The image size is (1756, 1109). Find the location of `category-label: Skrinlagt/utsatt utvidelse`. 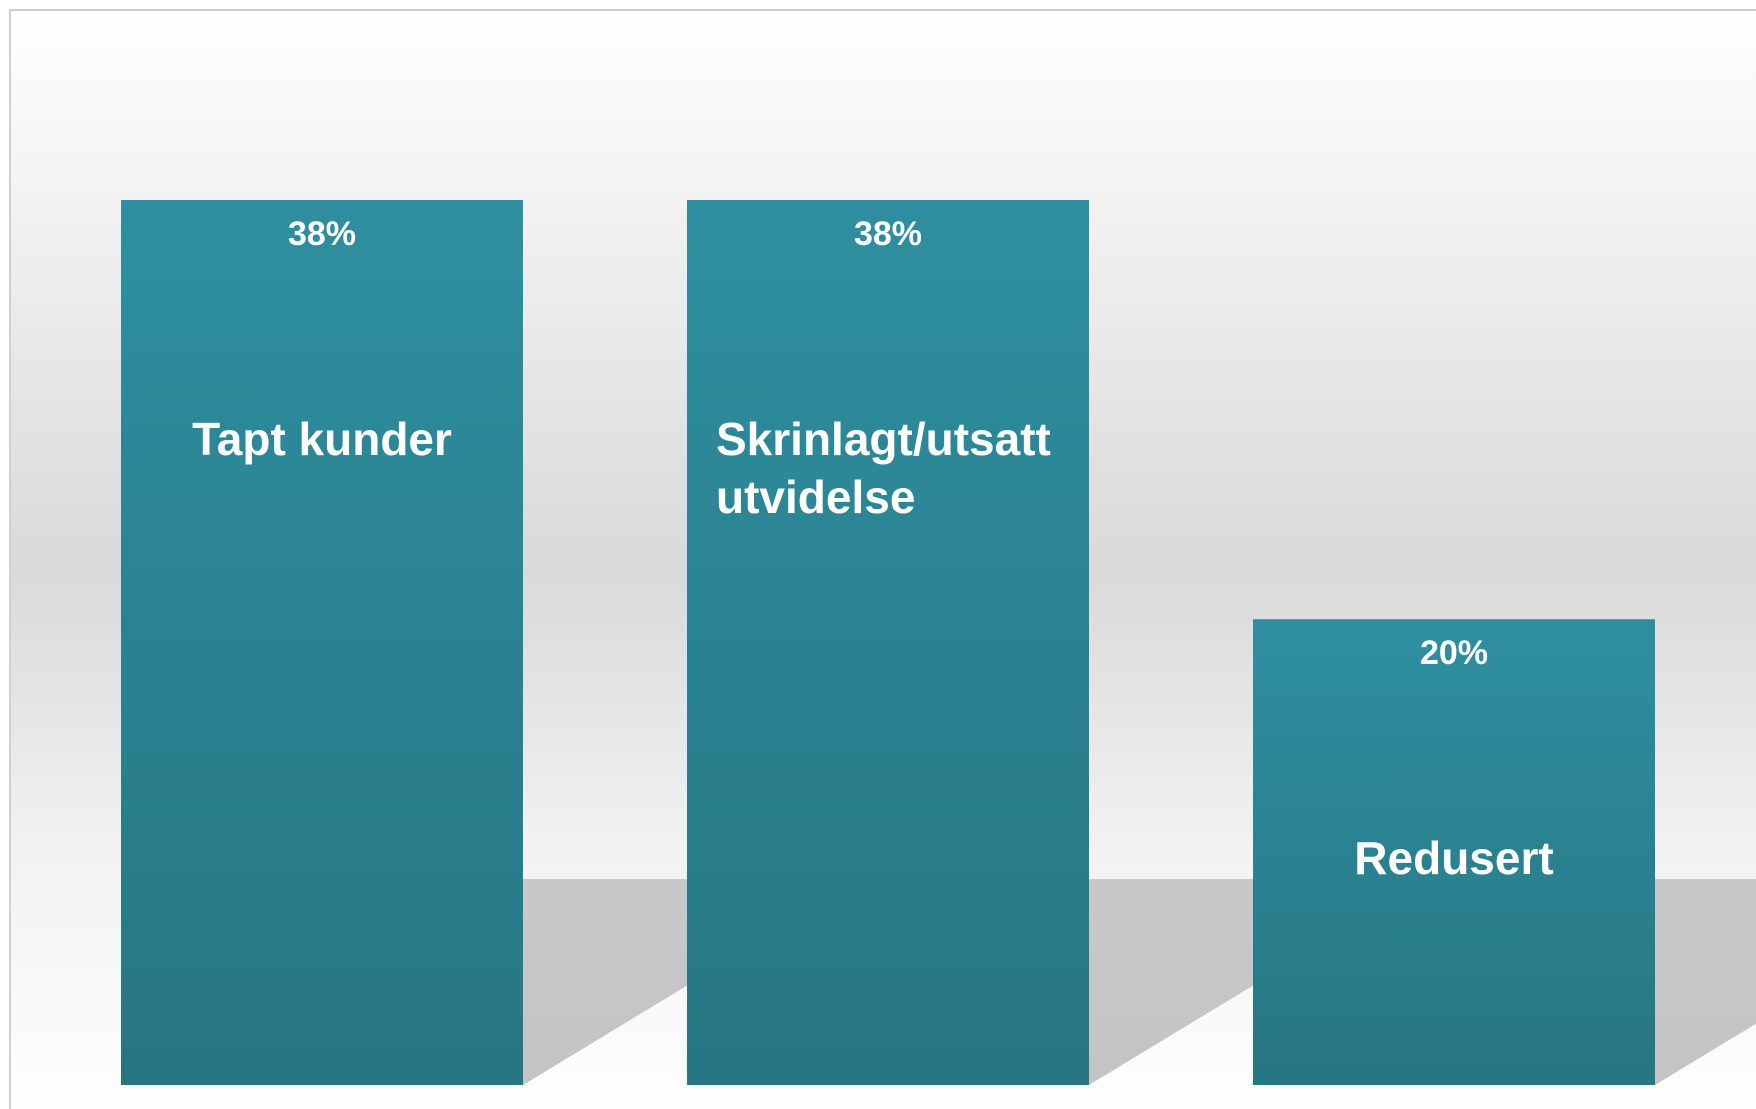

category-label: Skrinlagt/utsatt utvidelse is located at coordinates (890, 468).